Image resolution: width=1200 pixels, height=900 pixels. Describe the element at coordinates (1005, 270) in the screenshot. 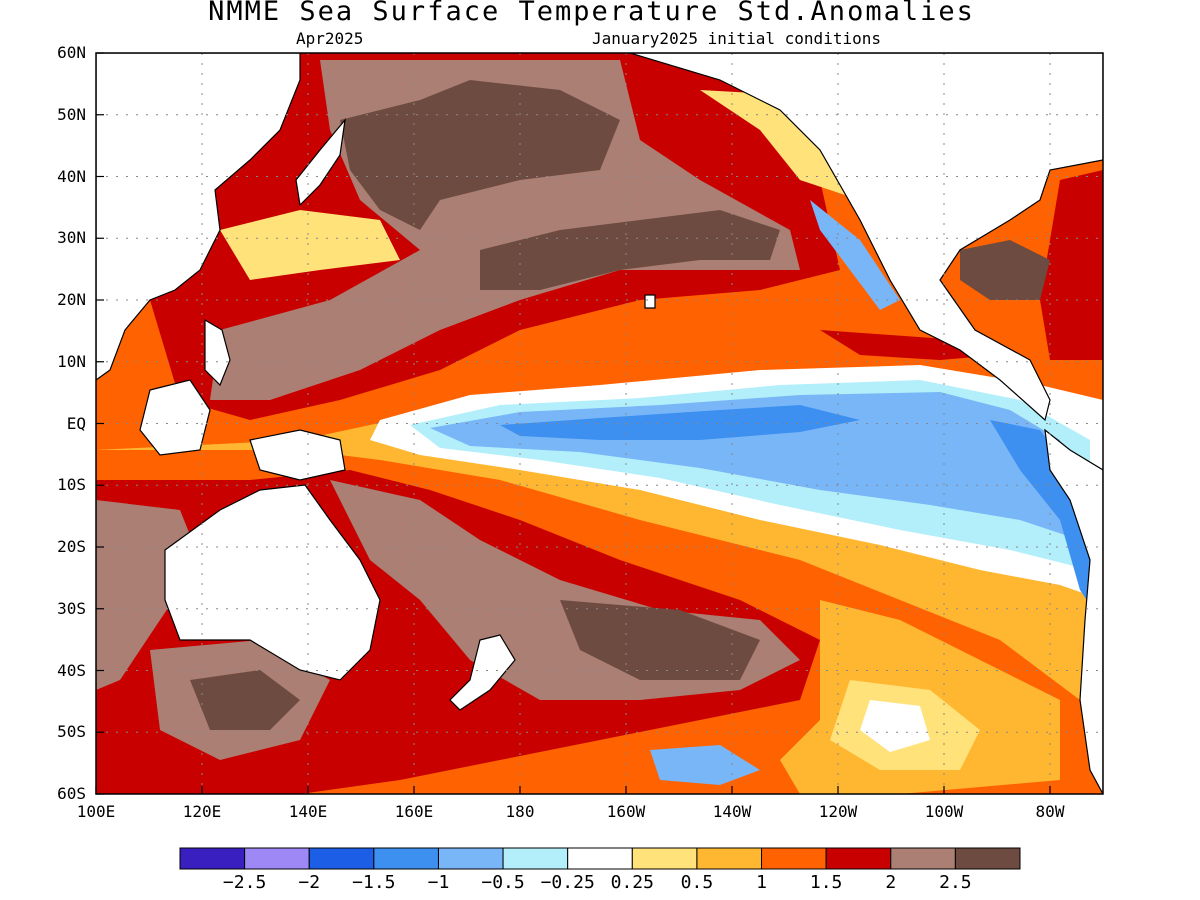

I see `gulf-brown` at that location.